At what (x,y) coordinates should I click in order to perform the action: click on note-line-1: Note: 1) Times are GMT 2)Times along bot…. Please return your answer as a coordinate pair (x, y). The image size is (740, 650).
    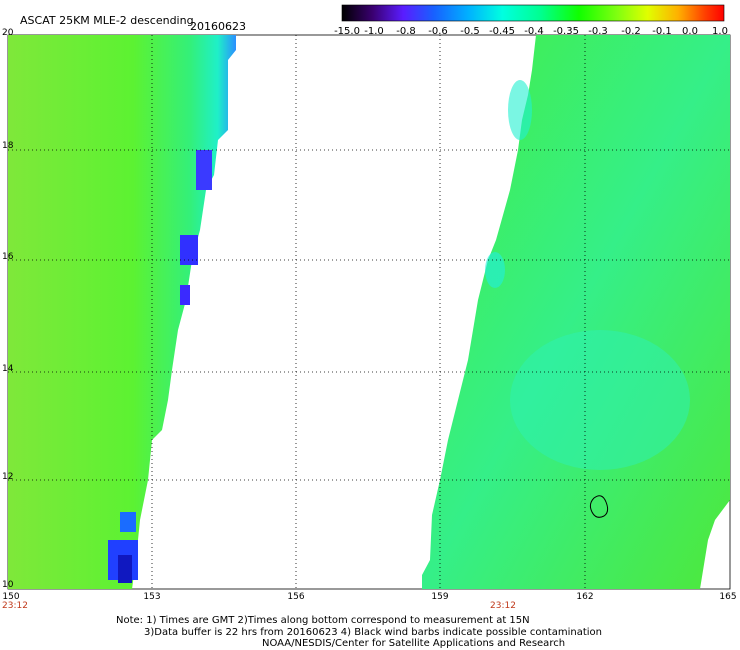
    Looking at the image, I should click on (323, 620).